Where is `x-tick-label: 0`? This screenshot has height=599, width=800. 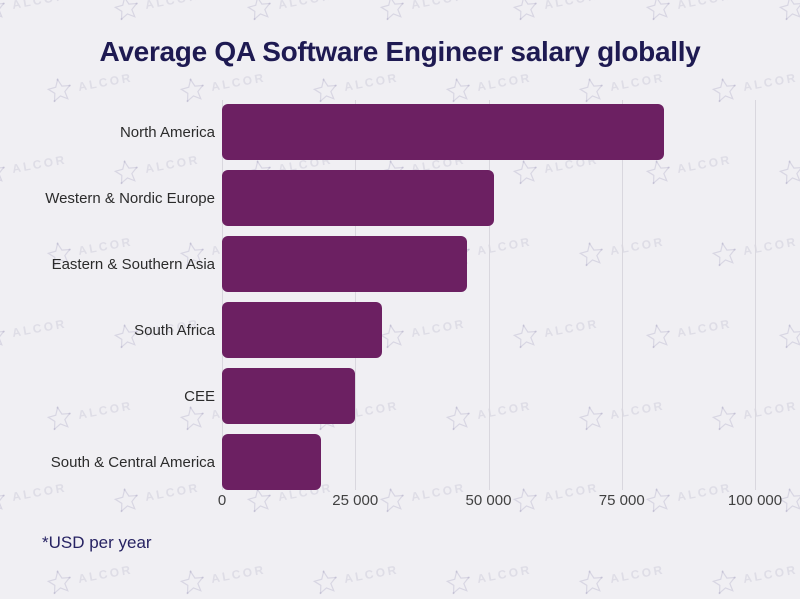
x-tick-label: 0 is located at coordinates (222, 500).